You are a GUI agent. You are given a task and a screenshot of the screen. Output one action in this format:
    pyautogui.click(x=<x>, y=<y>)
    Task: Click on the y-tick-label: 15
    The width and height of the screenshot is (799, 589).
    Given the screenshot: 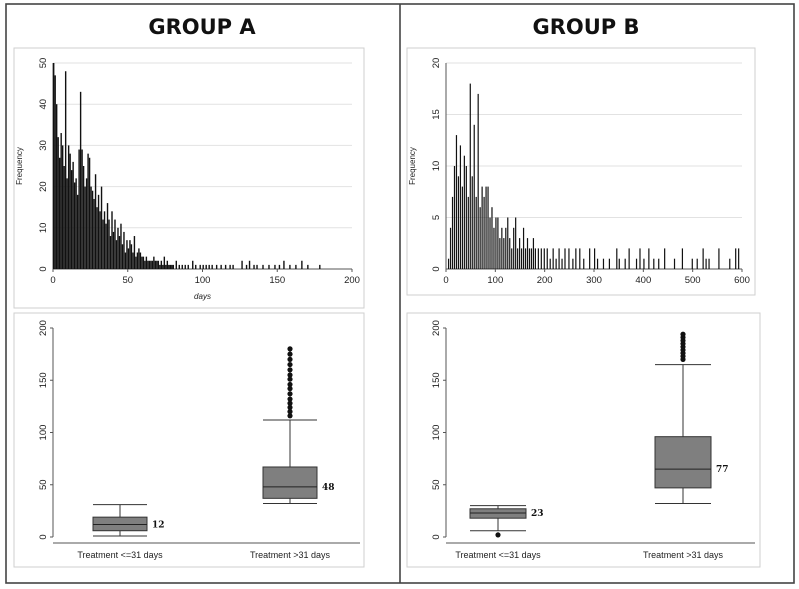 What is the action you would take?
    pyautogui.click(x=436, y=114)
    